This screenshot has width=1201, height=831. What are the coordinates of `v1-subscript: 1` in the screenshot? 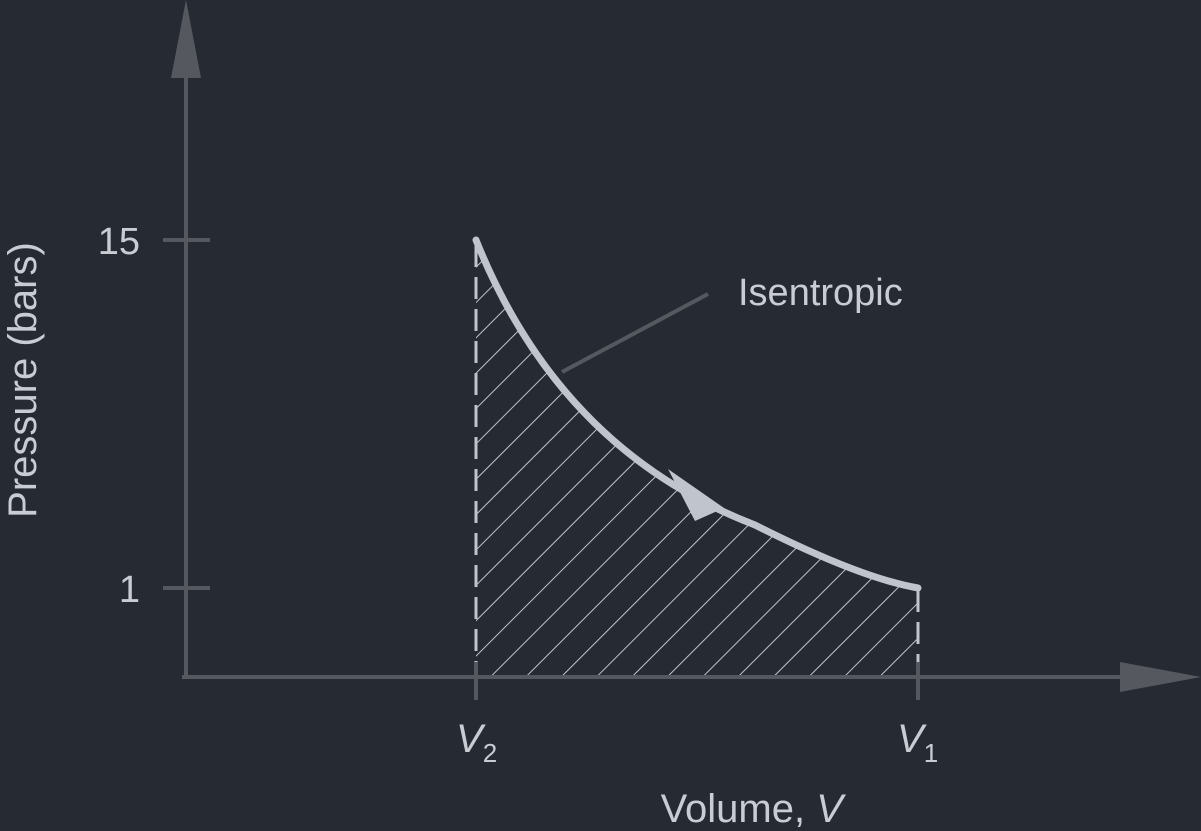 It's located at (931, 753).